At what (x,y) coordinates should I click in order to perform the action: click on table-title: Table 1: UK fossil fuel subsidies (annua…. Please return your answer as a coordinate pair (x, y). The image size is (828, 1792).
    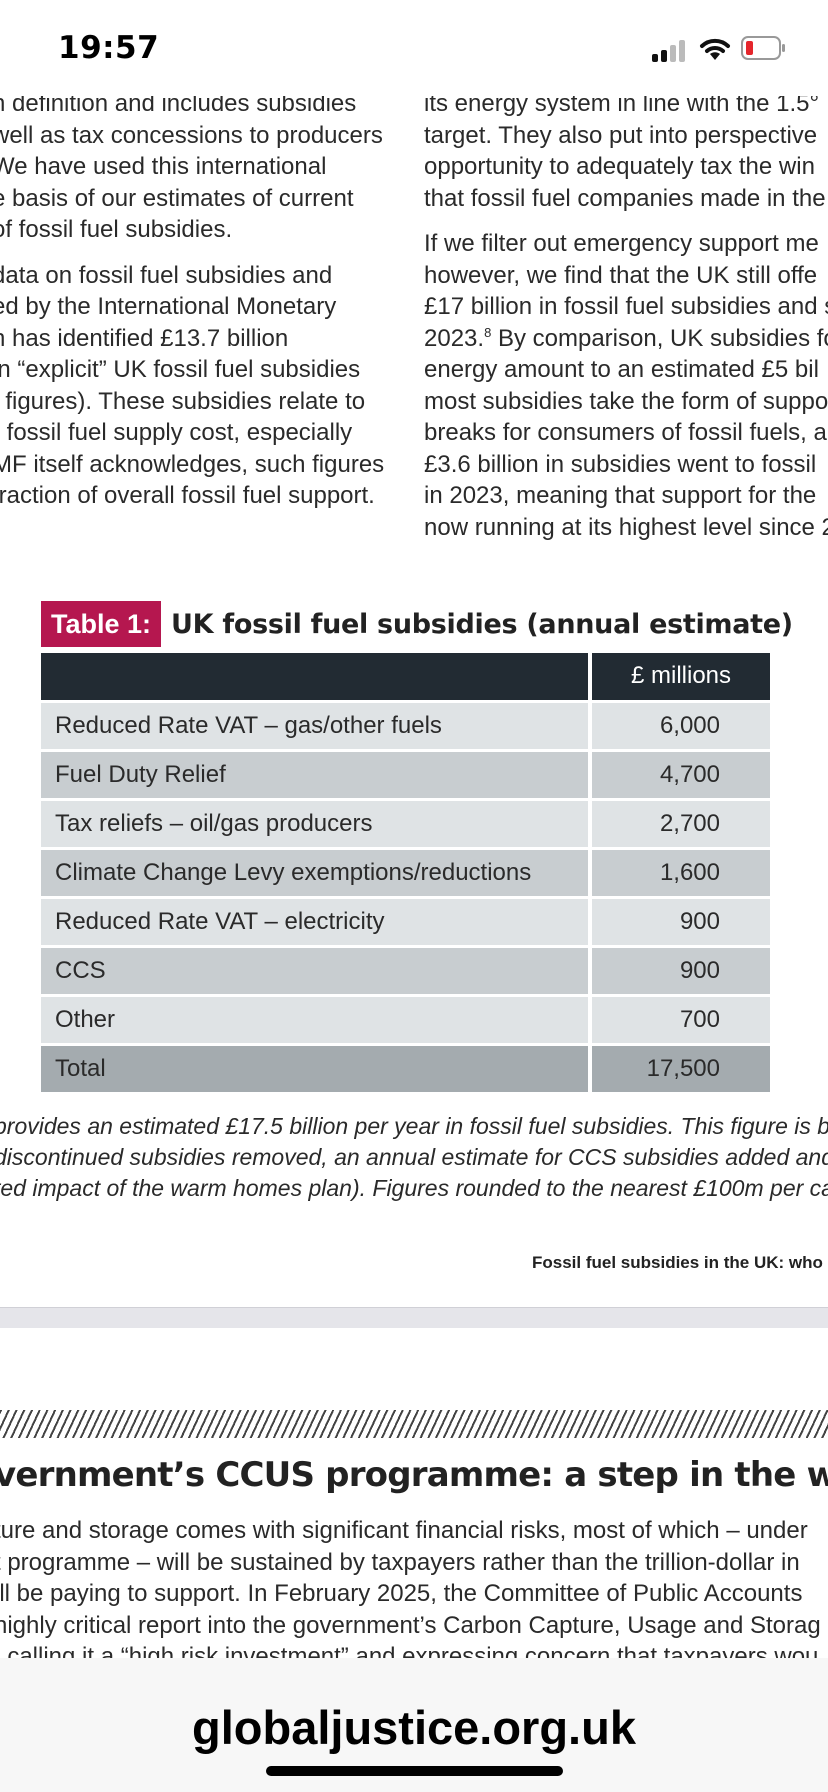
    Looking at the image, I should click on (417, 624).